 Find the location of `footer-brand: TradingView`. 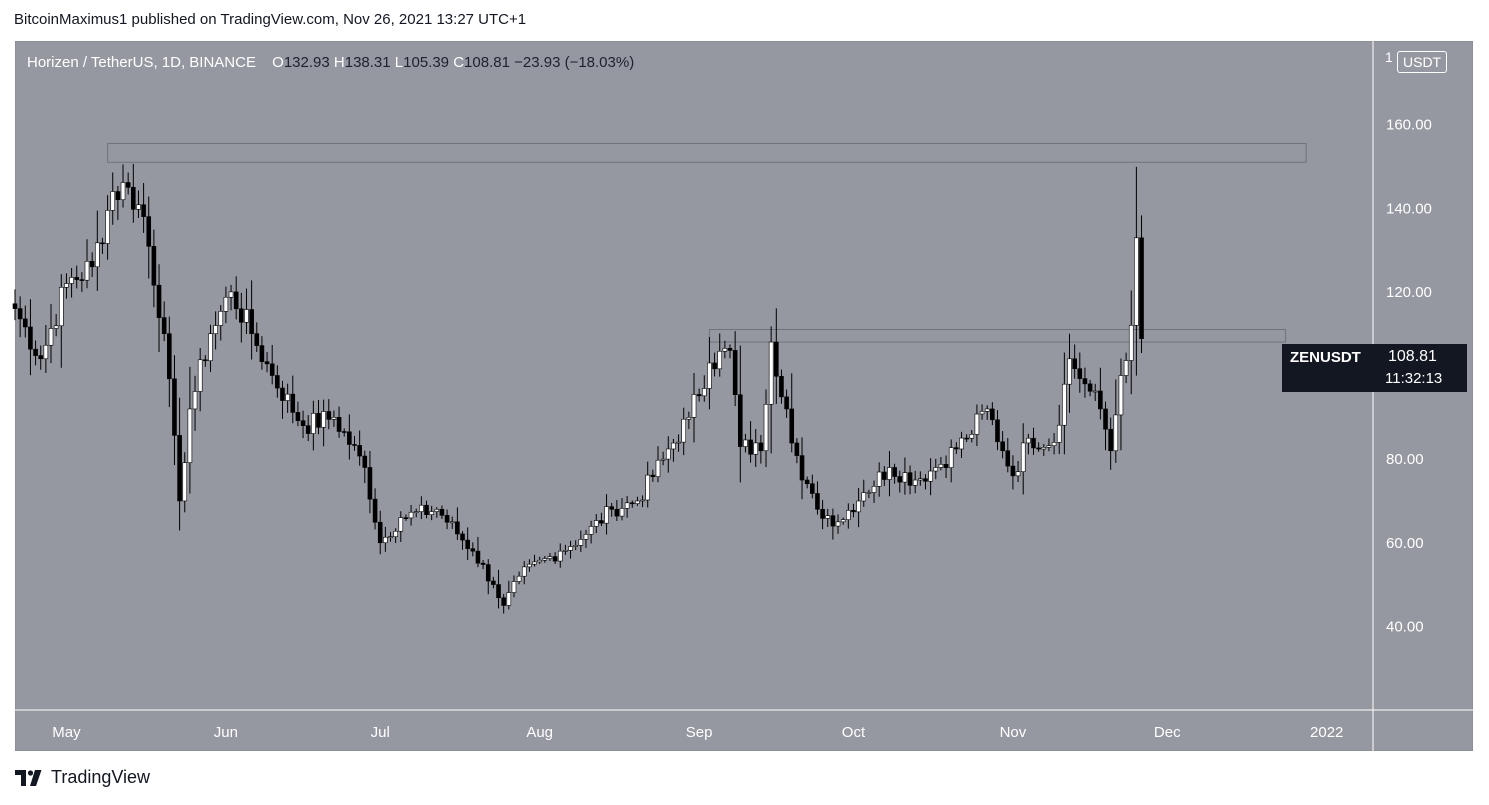

footer-brand: TradingView is located at coordinates (82, 777).